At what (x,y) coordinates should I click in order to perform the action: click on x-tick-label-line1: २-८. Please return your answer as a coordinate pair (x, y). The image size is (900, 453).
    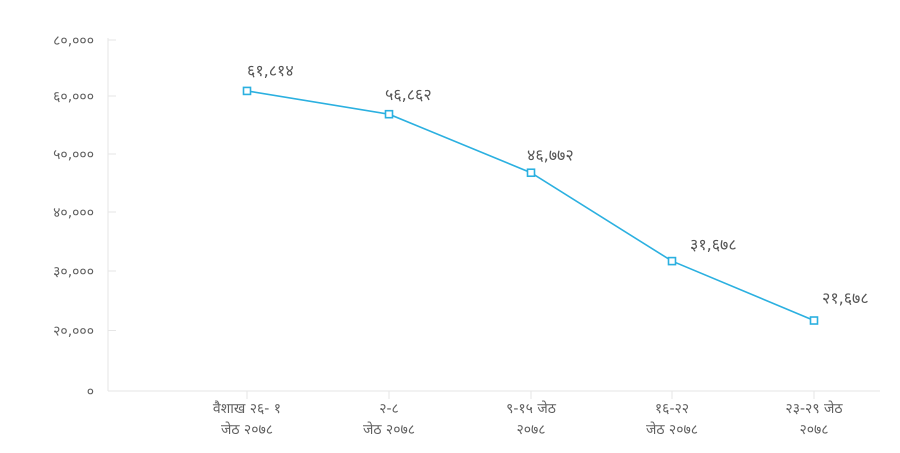
    Looking at the image, I should click on (389, 409).